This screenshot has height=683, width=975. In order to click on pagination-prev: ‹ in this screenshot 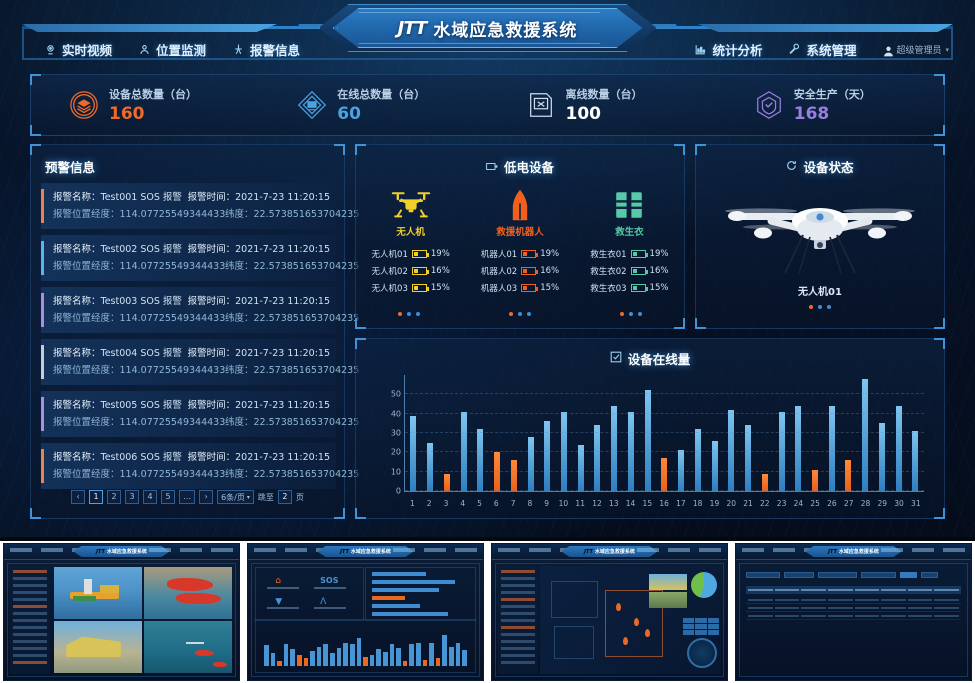, I will do `click(78, 497)`.